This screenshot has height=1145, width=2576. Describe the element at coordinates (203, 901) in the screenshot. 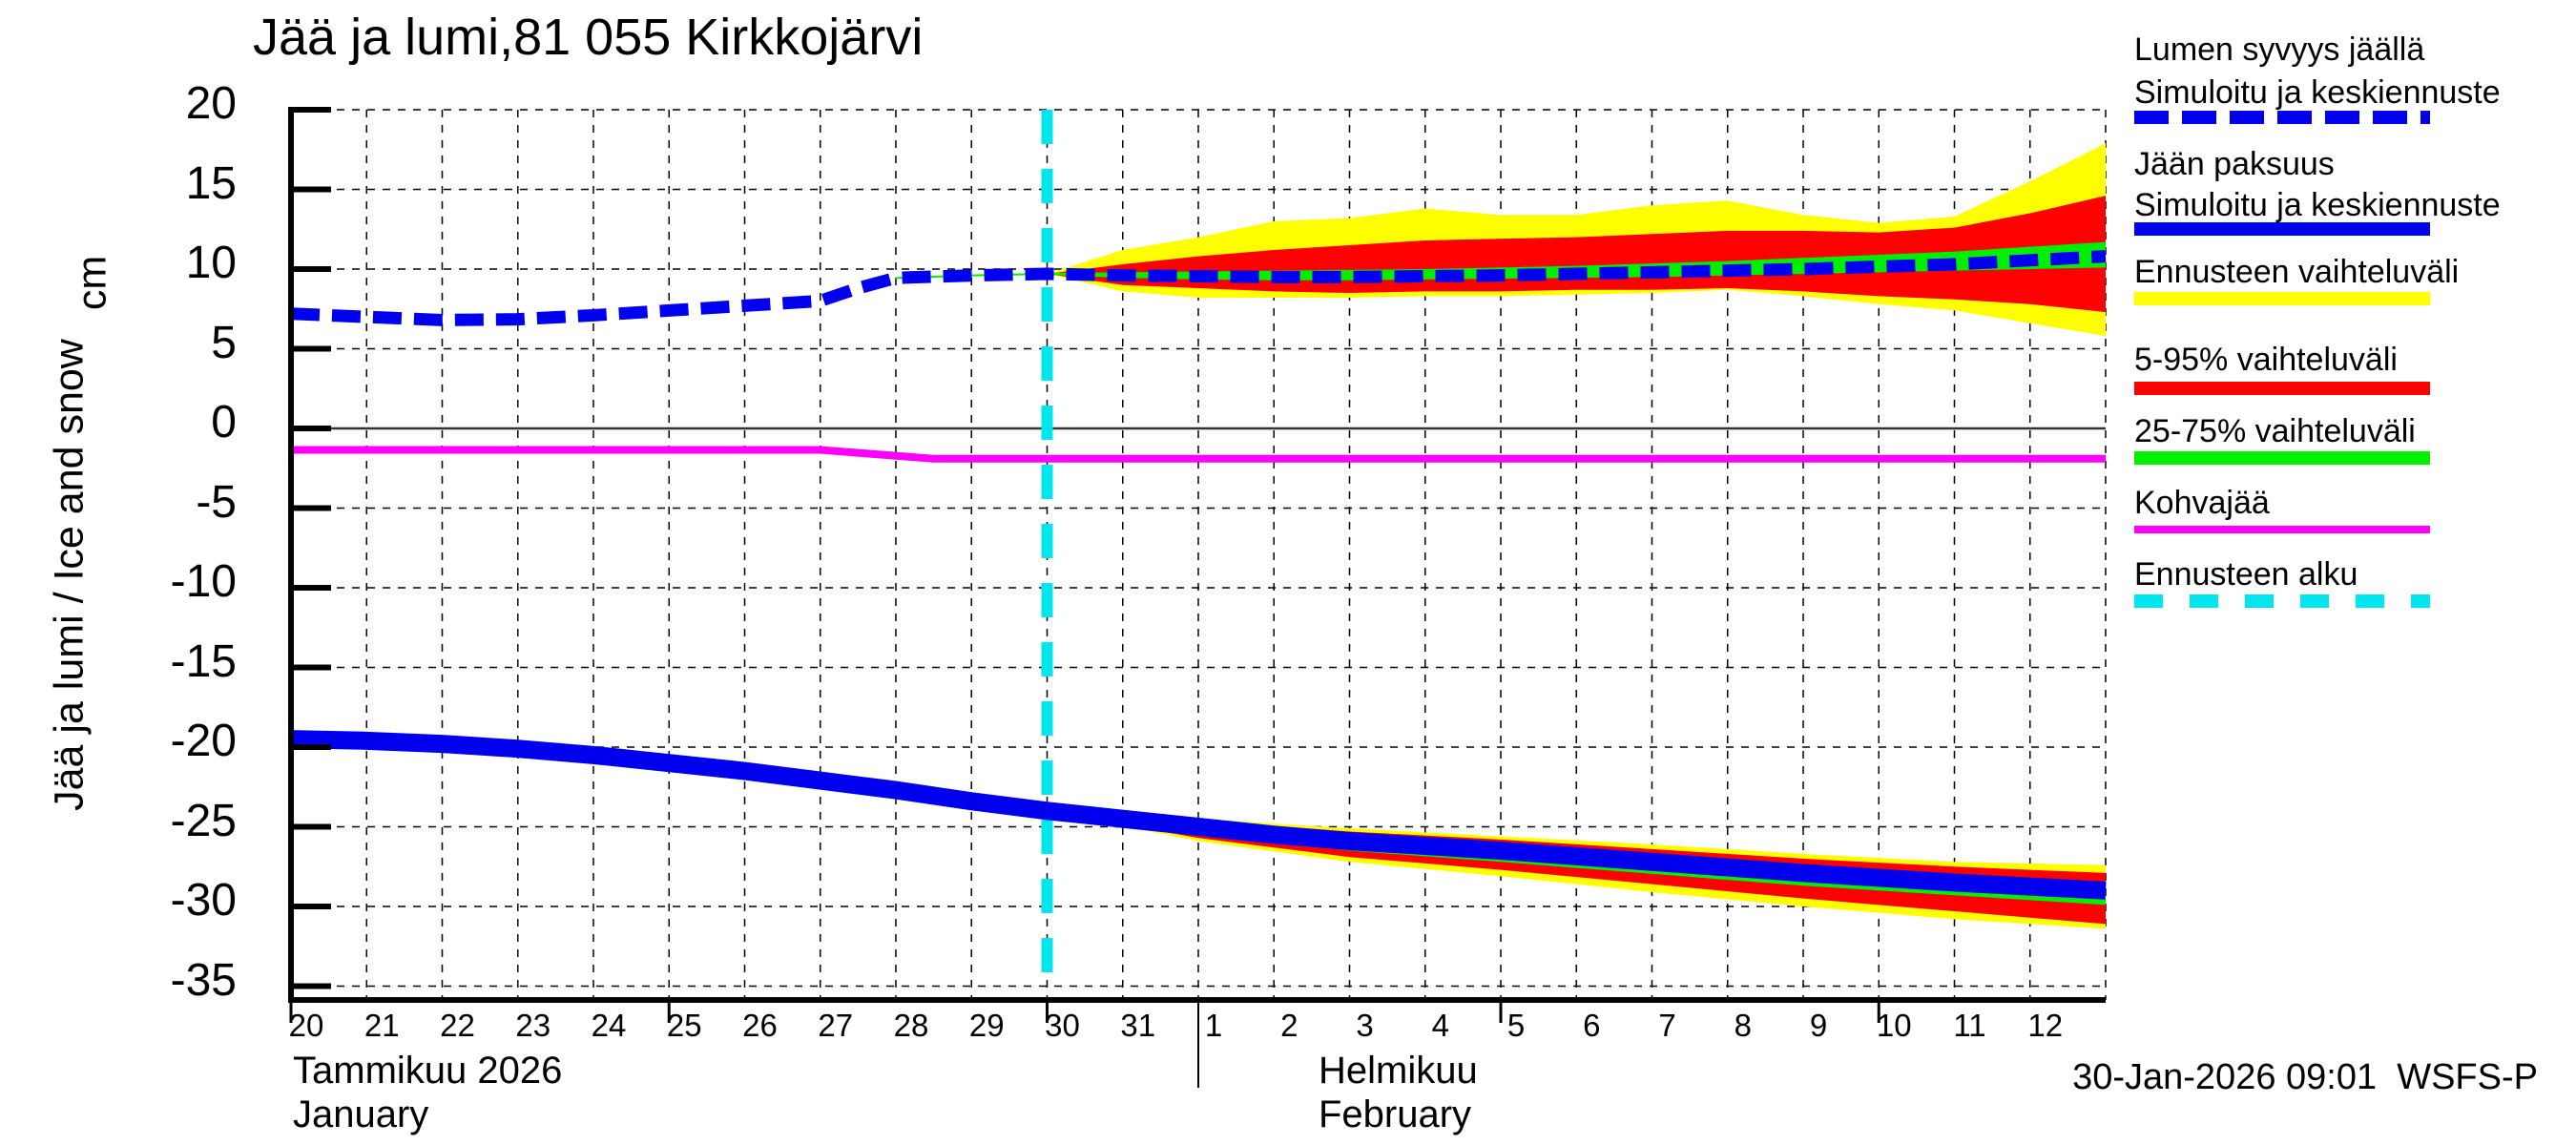

I see `y-tick-label: -30` at that location.